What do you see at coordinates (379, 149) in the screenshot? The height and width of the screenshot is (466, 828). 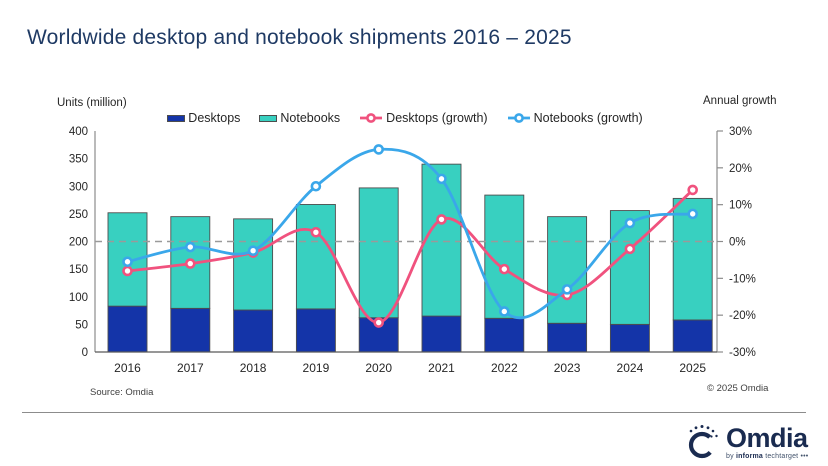 I see `marker-notebooks-growth-2020` at bounding box center [379, 149].